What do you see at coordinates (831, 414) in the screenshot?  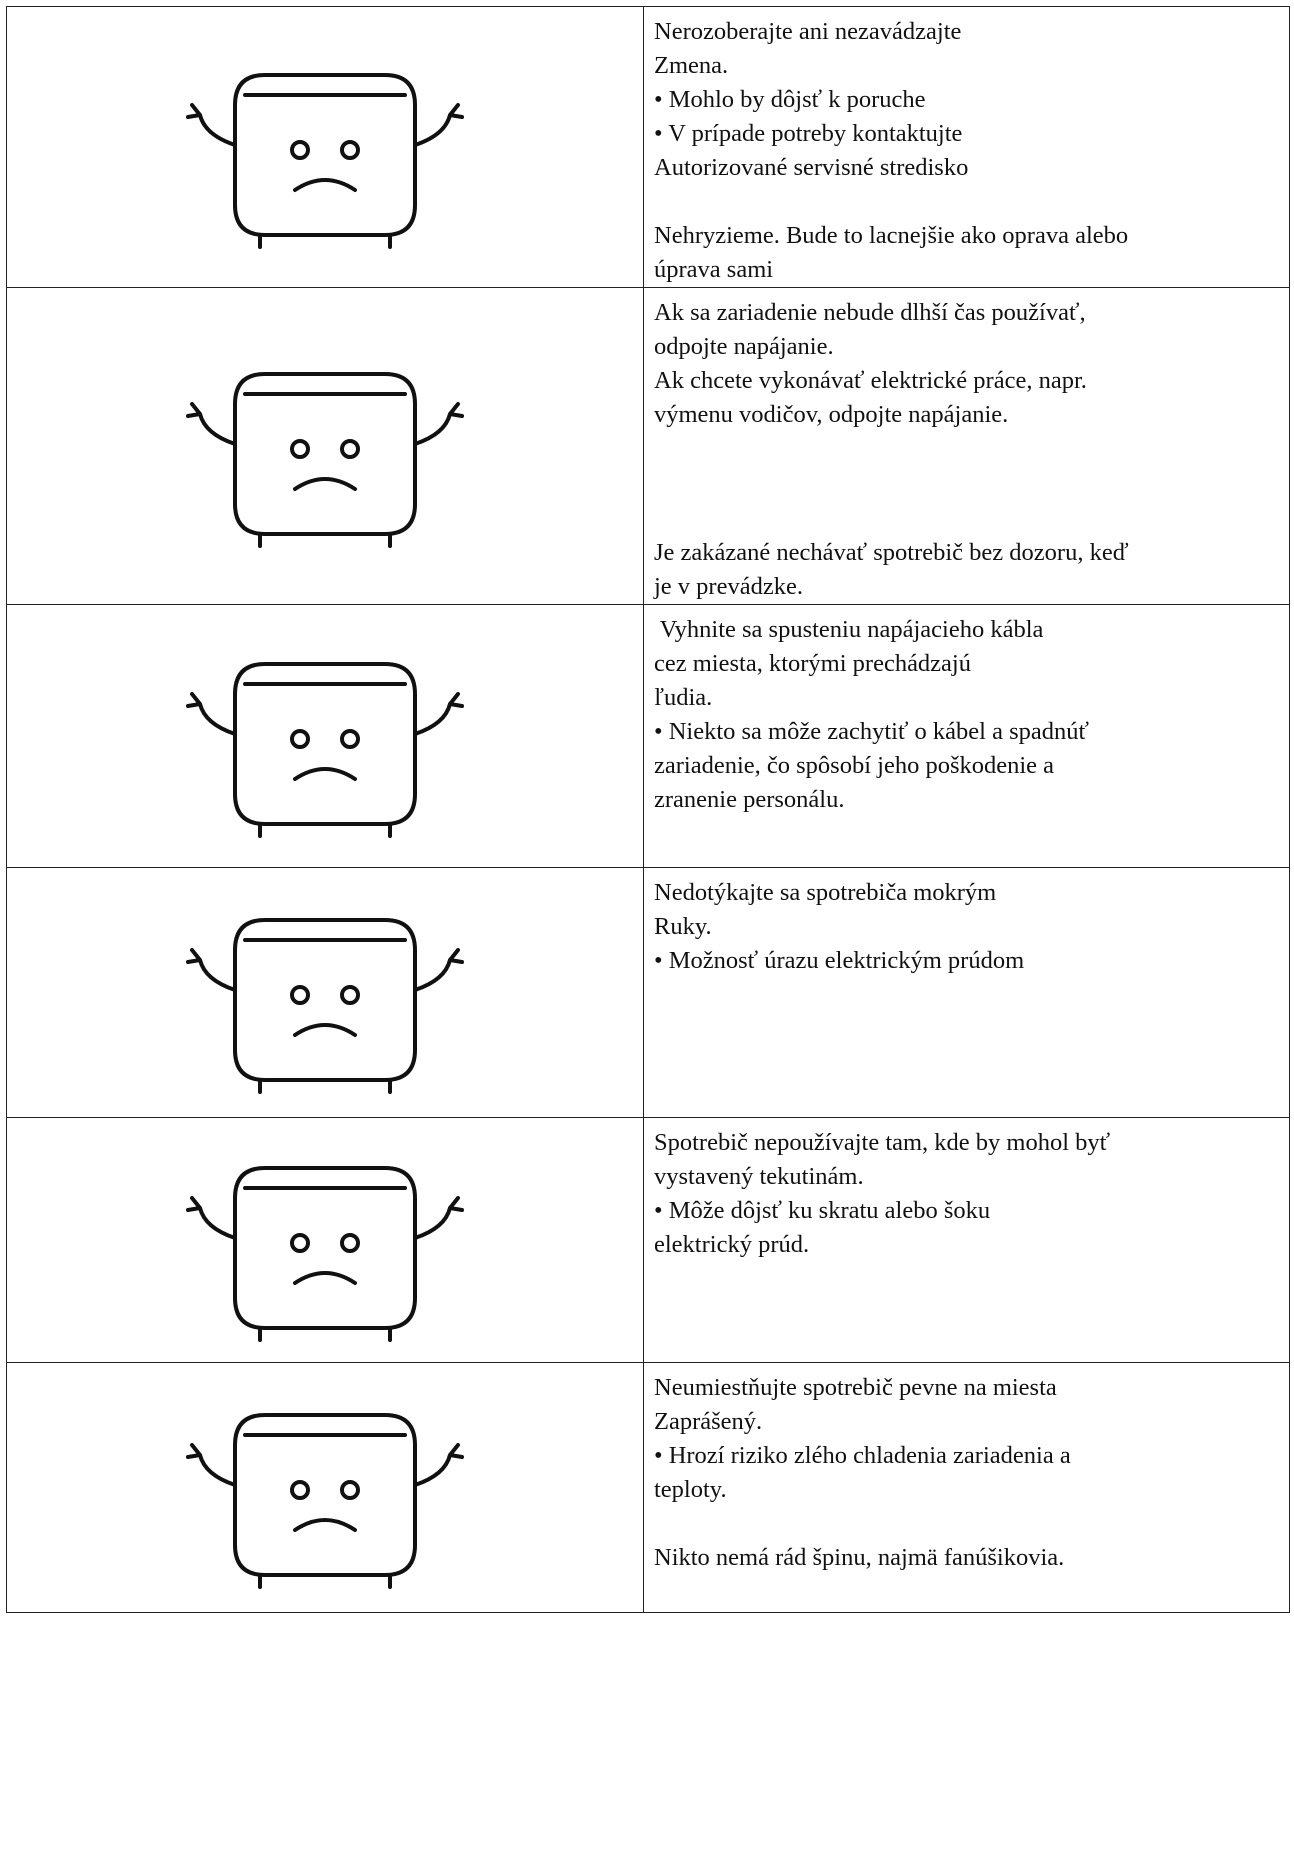 I see `text-line: výmenu vodičov, odpojte napájanie.` at bounding box center [831, 414].